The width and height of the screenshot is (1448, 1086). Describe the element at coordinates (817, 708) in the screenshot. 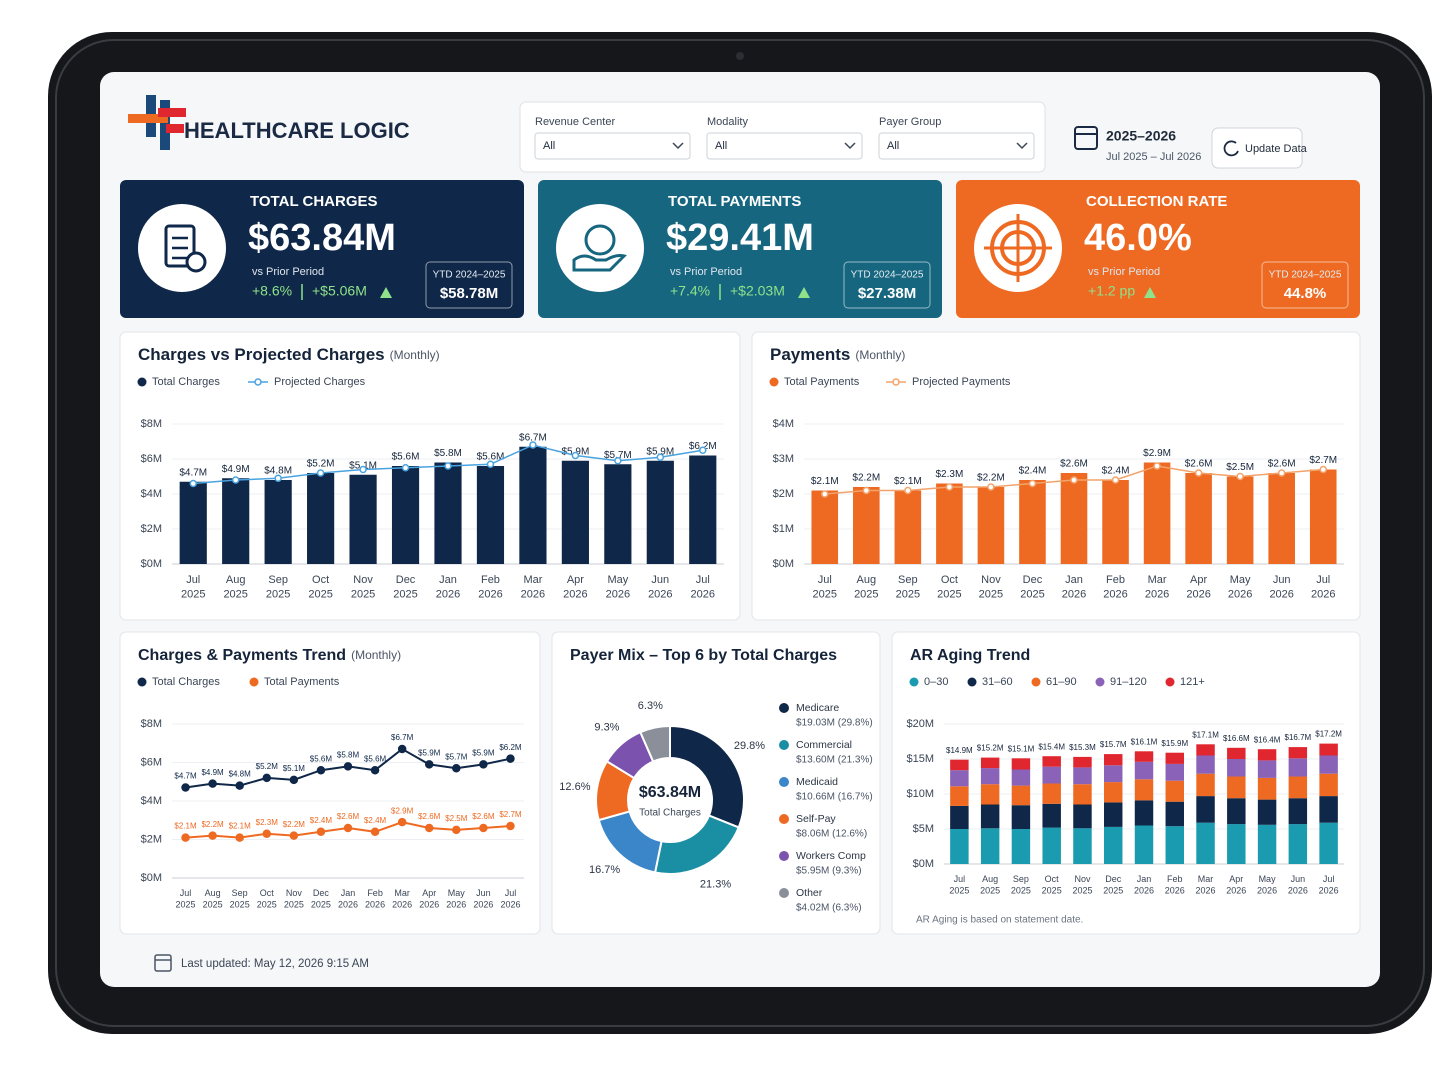

I see `legend-label: Medicare` at that location.